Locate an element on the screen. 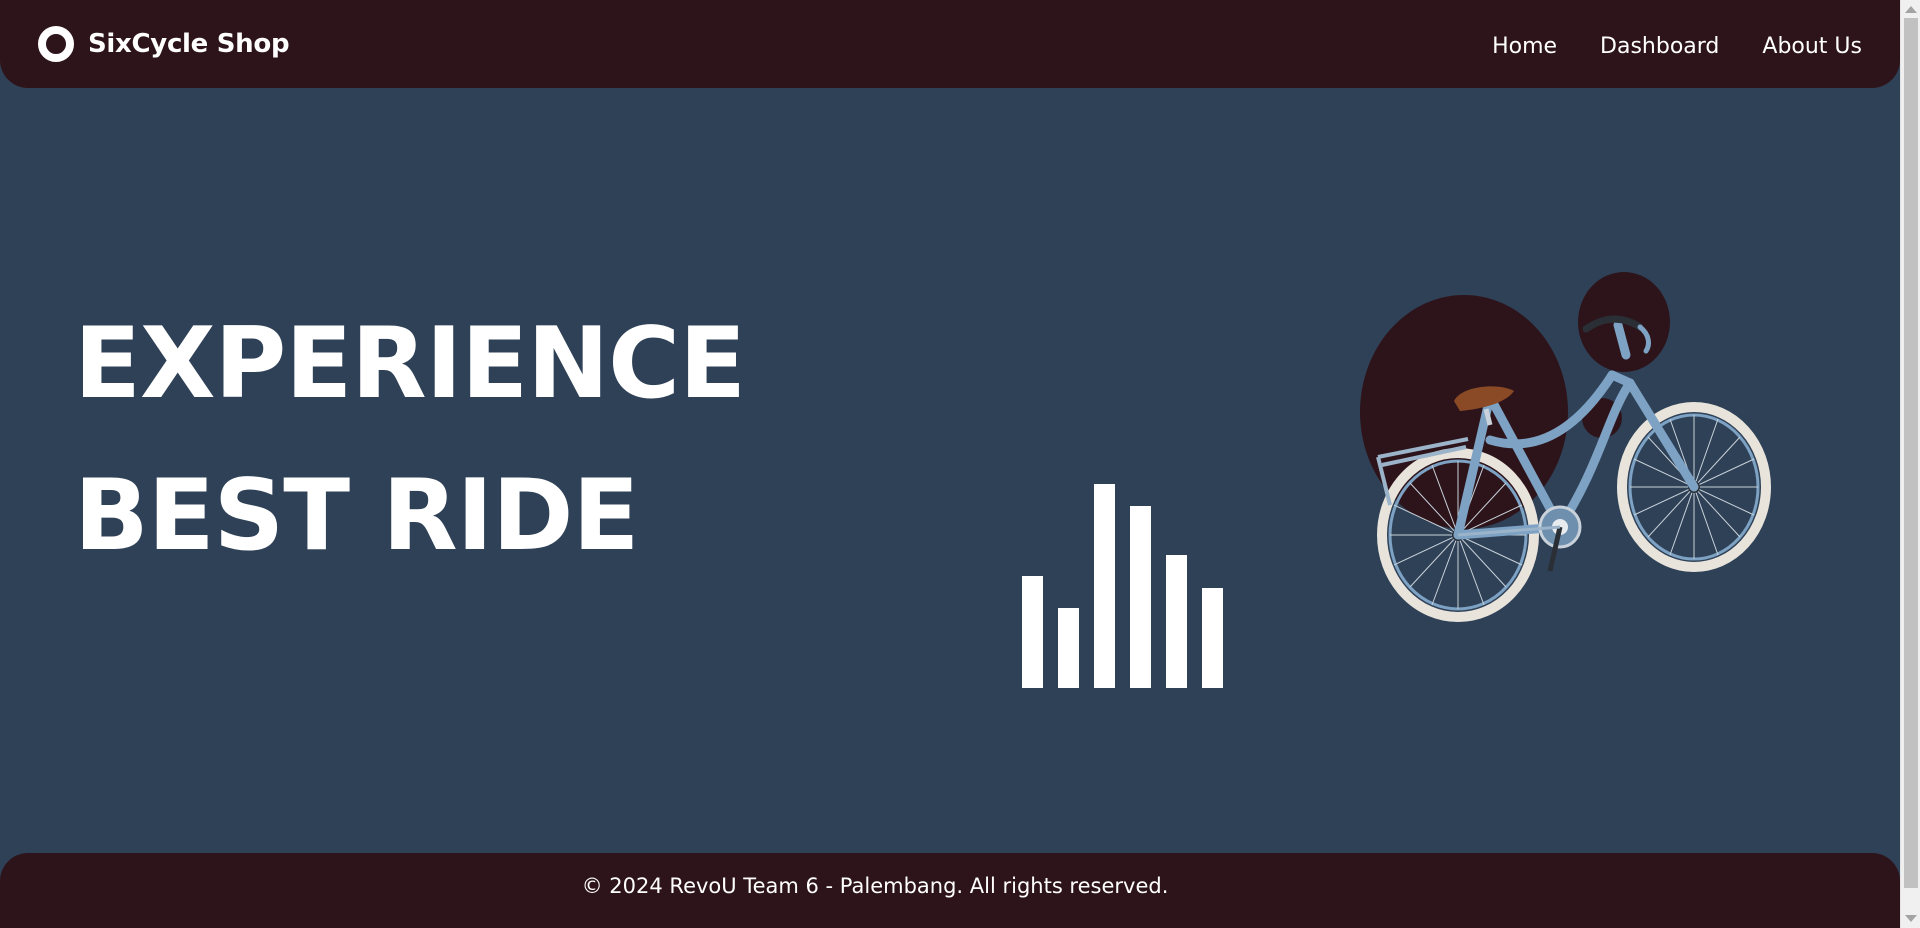 The height and width of the screenshot is (928, 1920). saddle is located at coordinates (1484, 406).